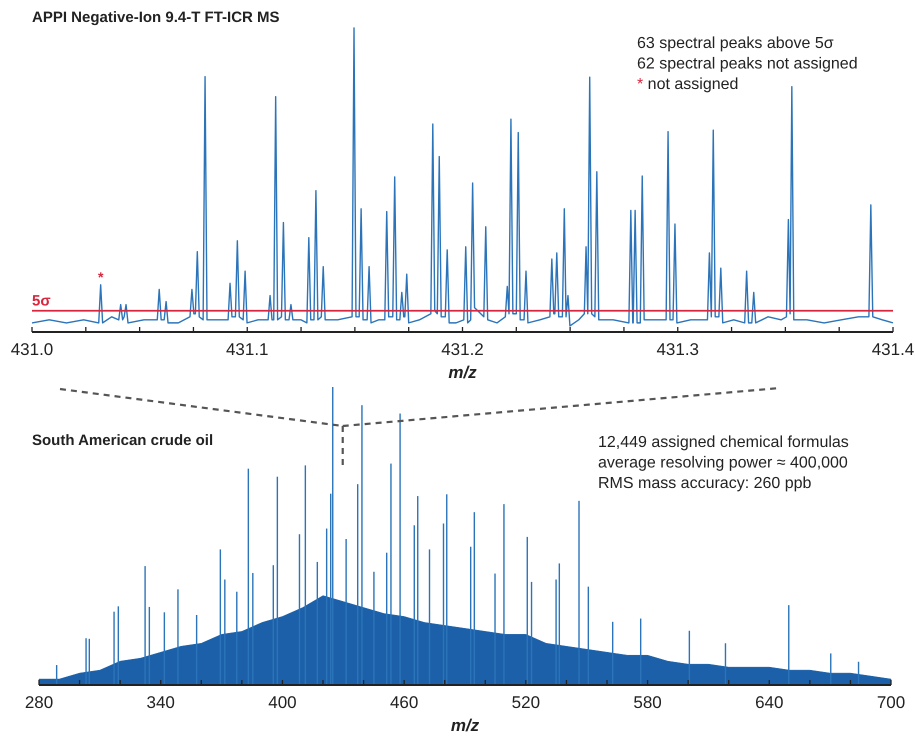 The width and height of the screenshot is (915, 736). I want to click on text: South American crude oil, so click(123, 440).